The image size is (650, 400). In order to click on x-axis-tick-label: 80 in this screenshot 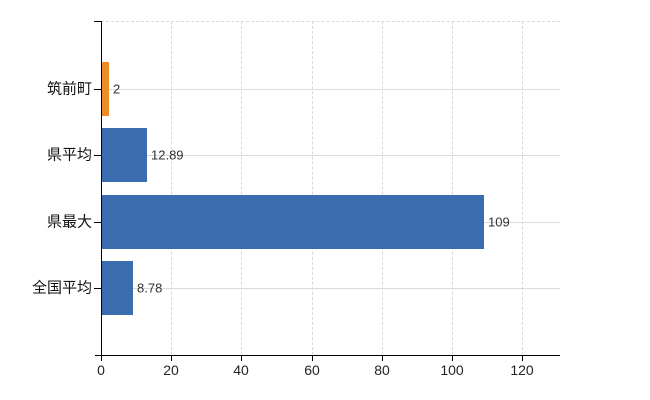, I will do `click(382, 370)`.